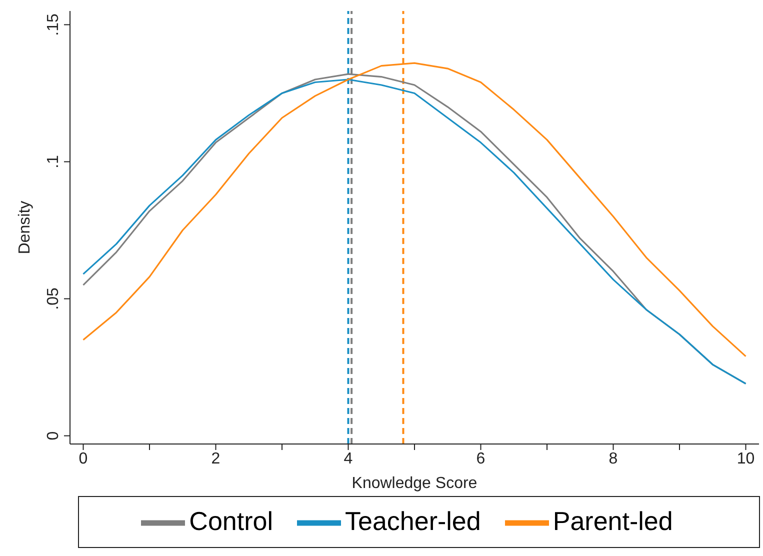 This screenshot has height=556, width=763. Describe the element at coordinates (612, 521) in the screenshot. I see `legend-label: Parent-led` at that location.